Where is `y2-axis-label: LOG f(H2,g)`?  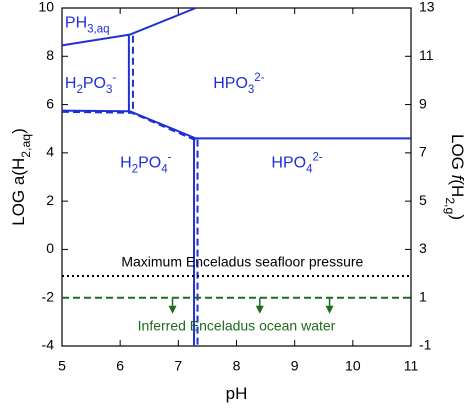 y2-axis-label: LOG f(H2,g) is located at coordinates (455, 177).